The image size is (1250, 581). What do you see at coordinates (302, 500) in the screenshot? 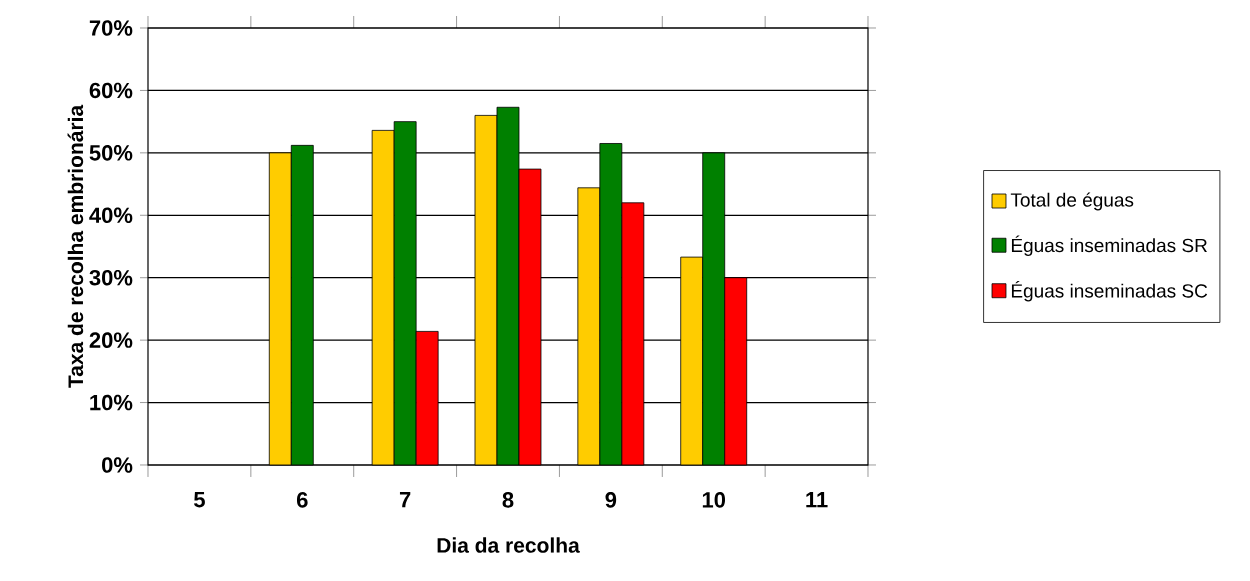
I see `x-tick-label: 6` at bounding box center [302, 500].